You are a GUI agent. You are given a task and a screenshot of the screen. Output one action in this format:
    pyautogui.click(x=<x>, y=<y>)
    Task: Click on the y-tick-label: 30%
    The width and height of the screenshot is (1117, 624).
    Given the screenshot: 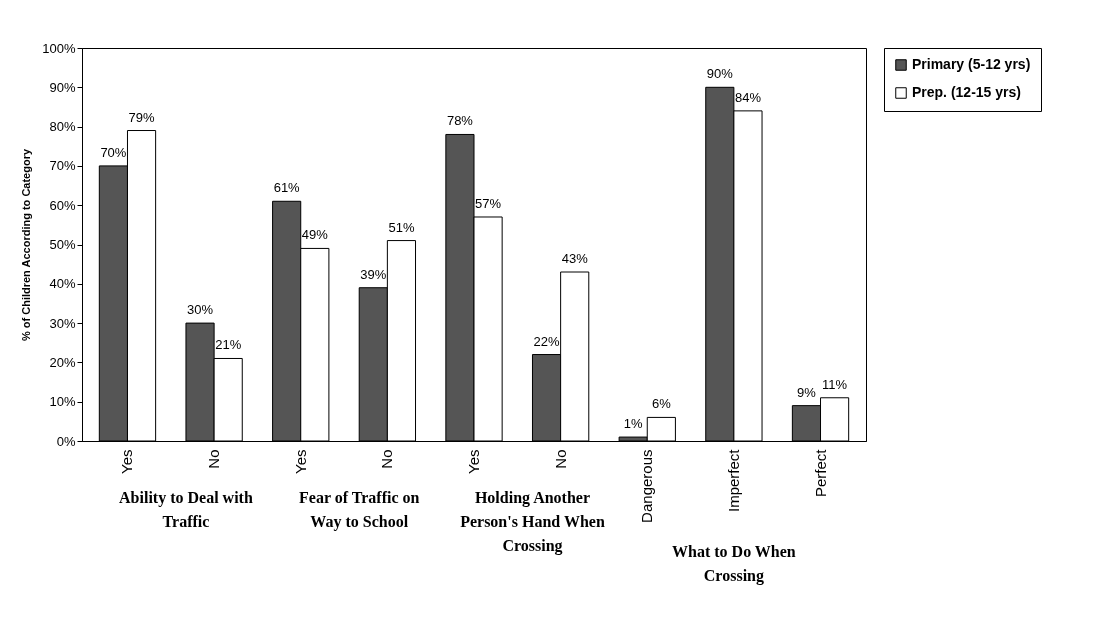 What is the action you would take?
    pyautogui.click(x=62, y=323)
    